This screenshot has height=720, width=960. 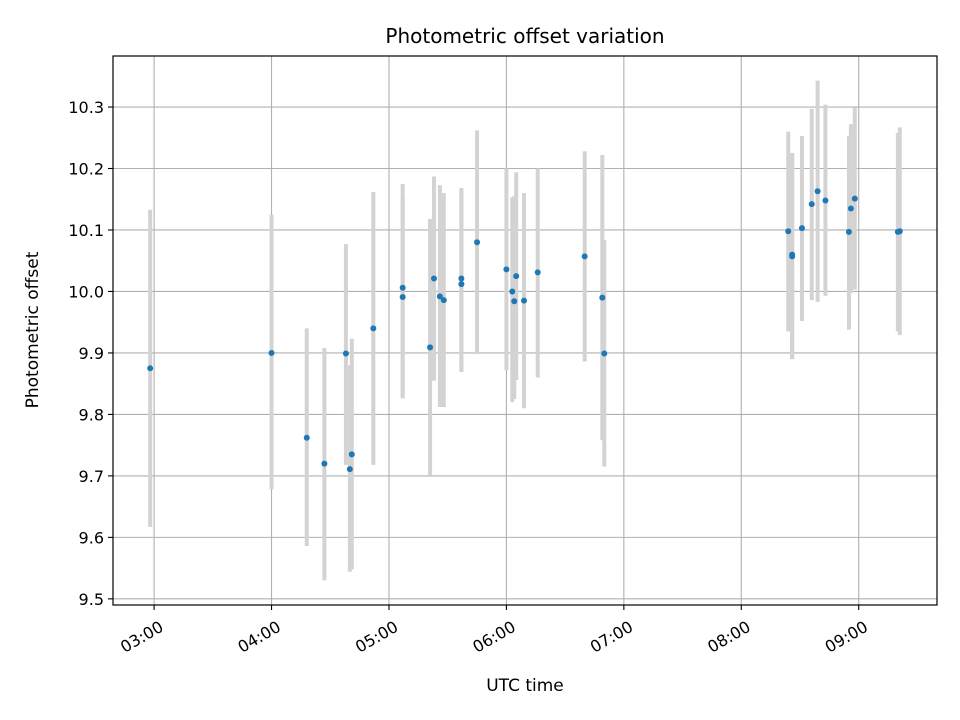 I want to click on y-tick-label: 9.9, so click(x=91, y=353).